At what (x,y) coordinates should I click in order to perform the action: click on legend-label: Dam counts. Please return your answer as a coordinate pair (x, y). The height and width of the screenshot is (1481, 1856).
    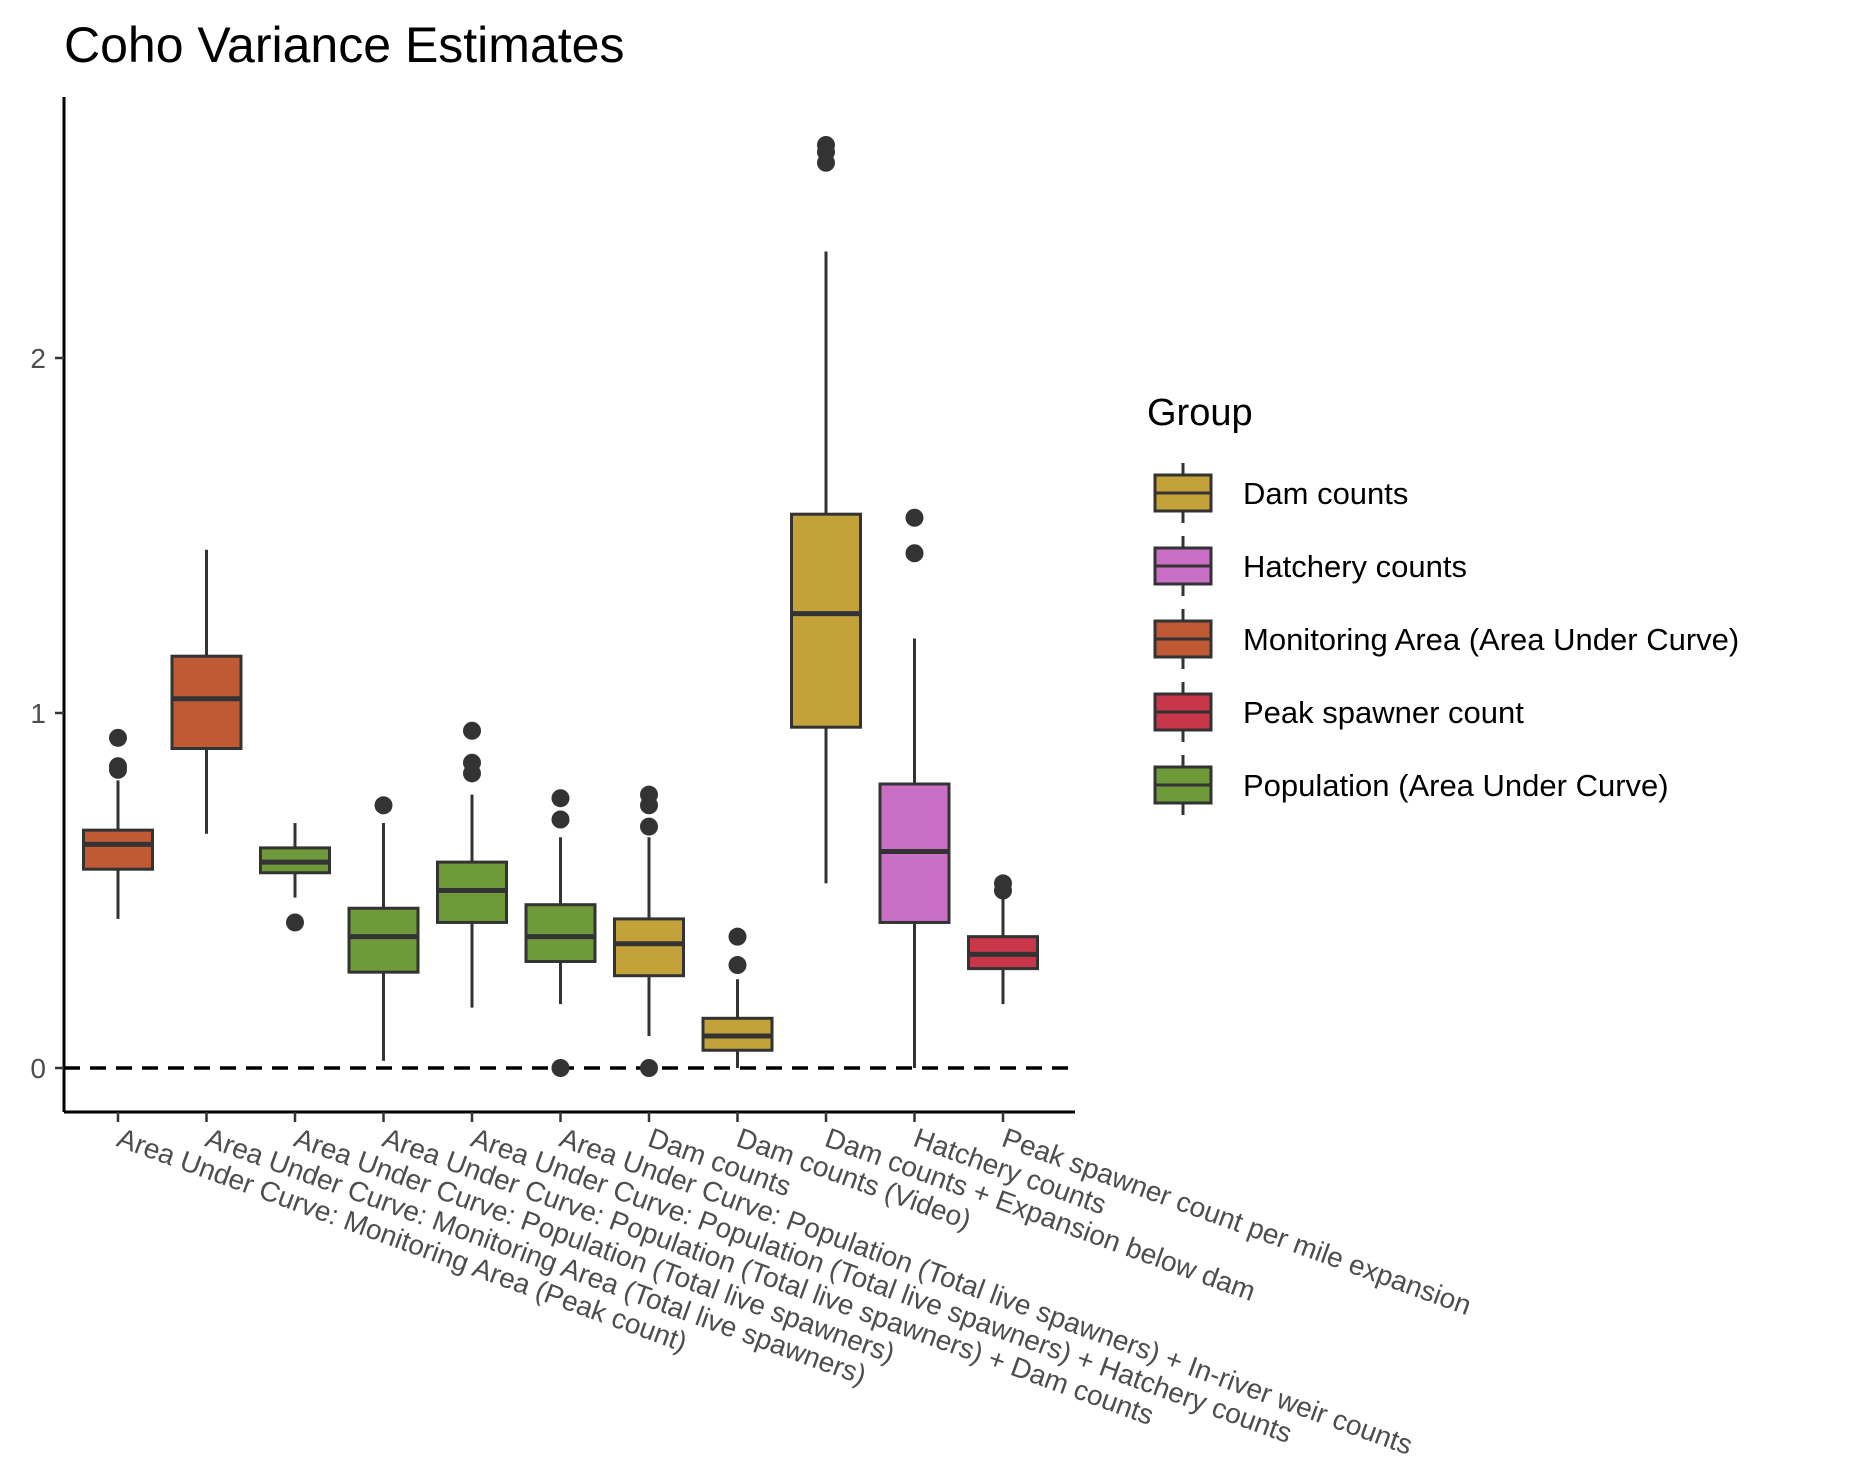
    Looking at the image, I should click on (1325, 493).